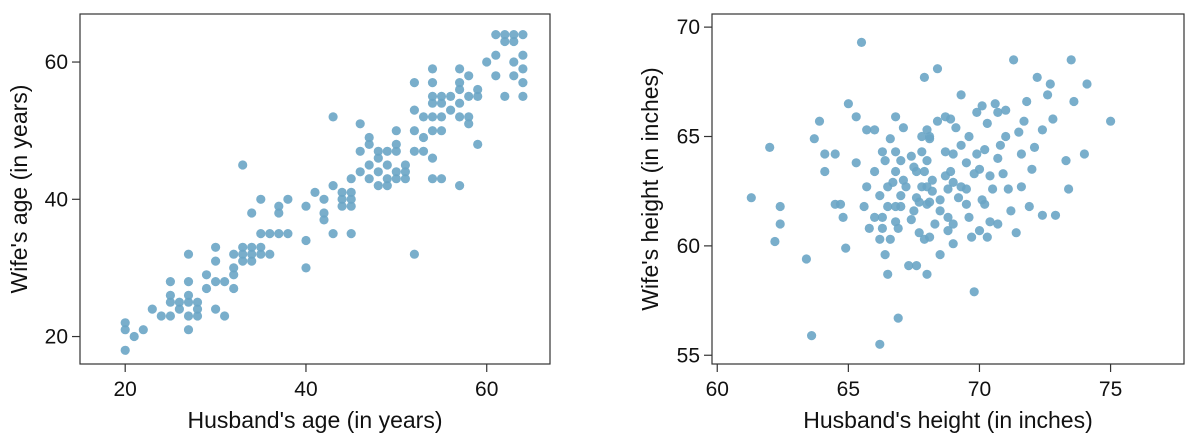 This screenshot has width=1201, height=440. I want to click on height-x-tick-label: 60, so click(717, 389).